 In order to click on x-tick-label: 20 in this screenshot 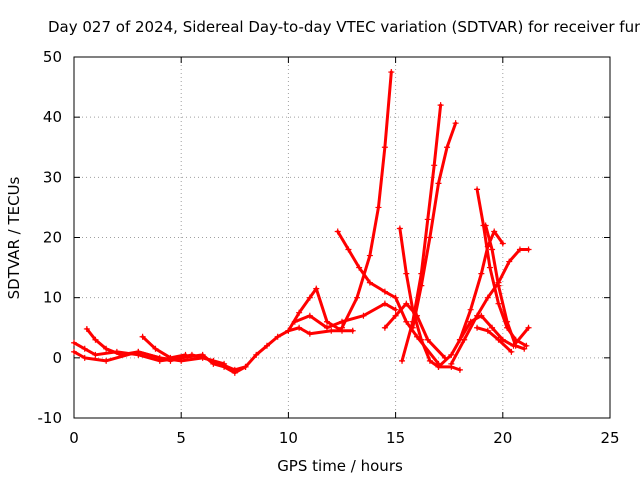, I will do `click(502, 438)`.